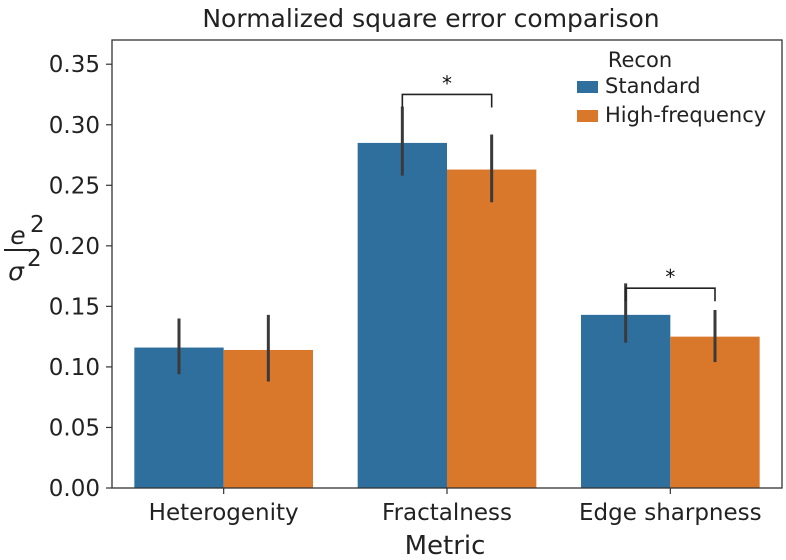 The image size is (786, 560). Describe the element at coordinates (445, 545) in the screenshot. I see `x-axis-label: Metric` at that location.